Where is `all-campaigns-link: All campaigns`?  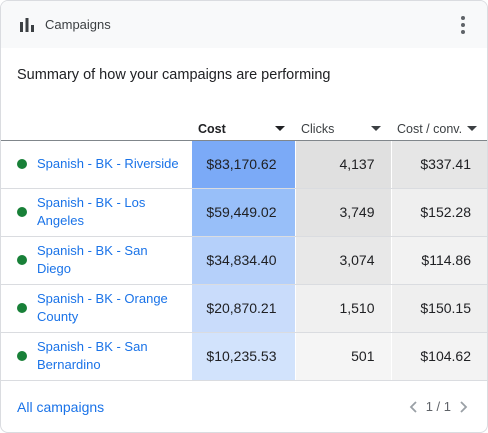
all-campaigns-link: All campaigns is located at coordinates (61, 406).